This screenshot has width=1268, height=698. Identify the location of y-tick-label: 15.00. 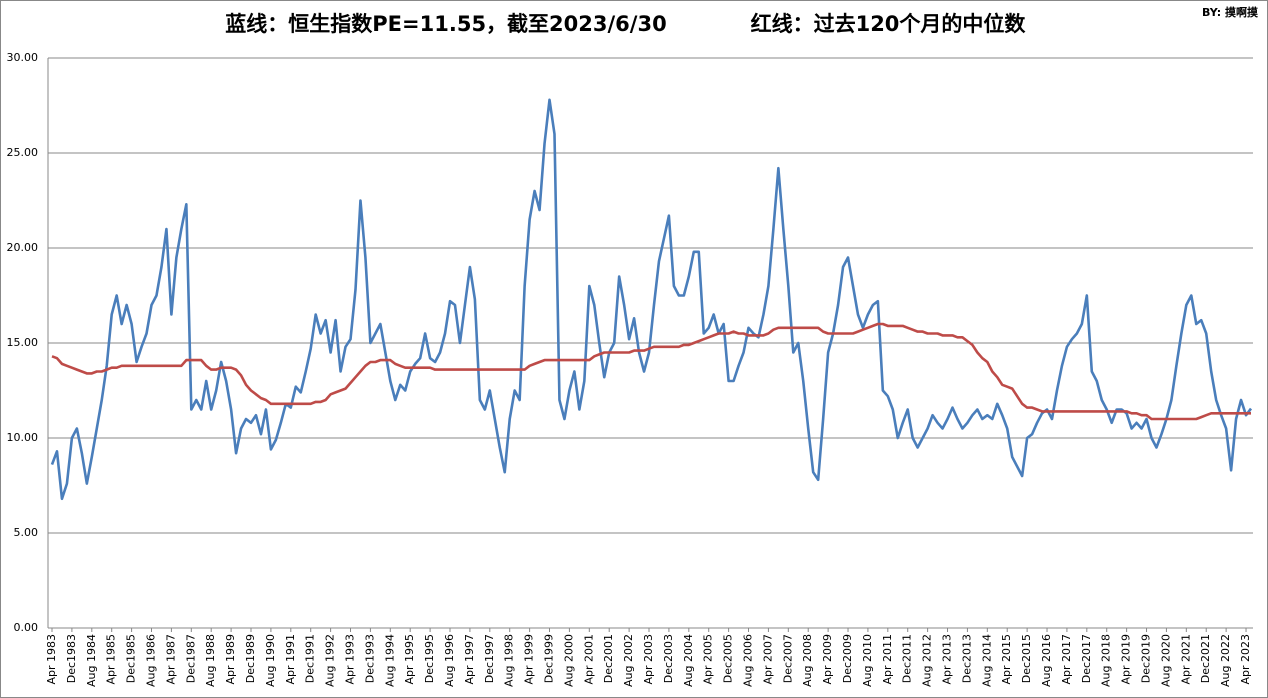
(23, 342).